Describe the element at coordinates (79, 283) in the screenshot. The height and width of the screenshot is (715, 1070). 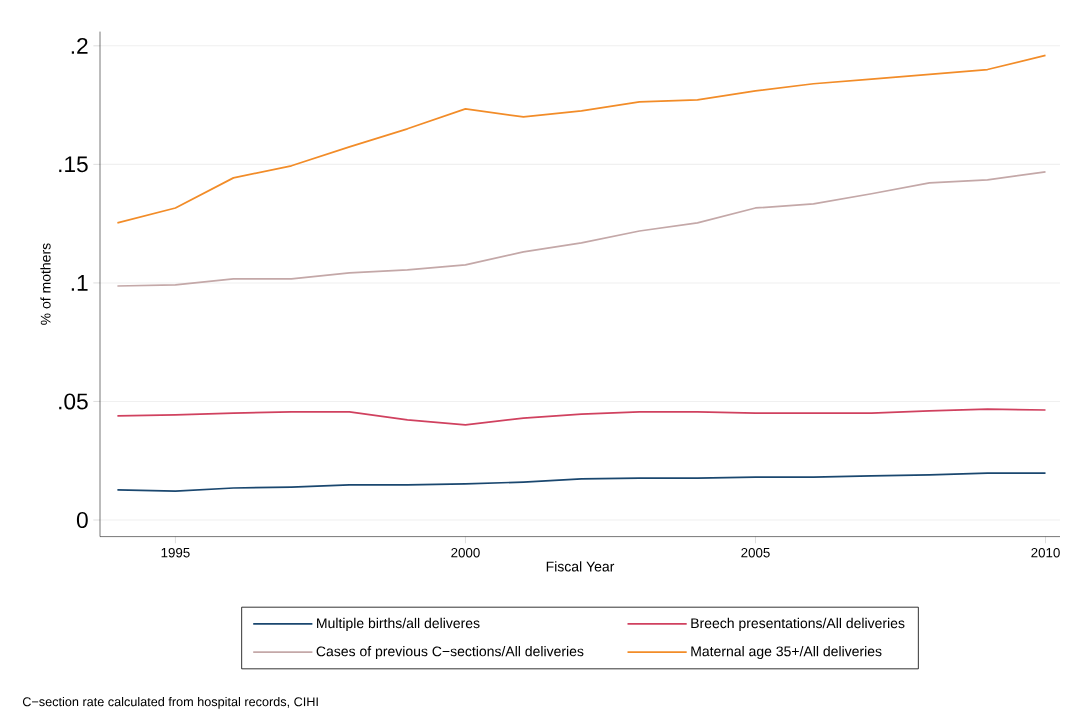
I see `y-tick-label: .1` at that location.